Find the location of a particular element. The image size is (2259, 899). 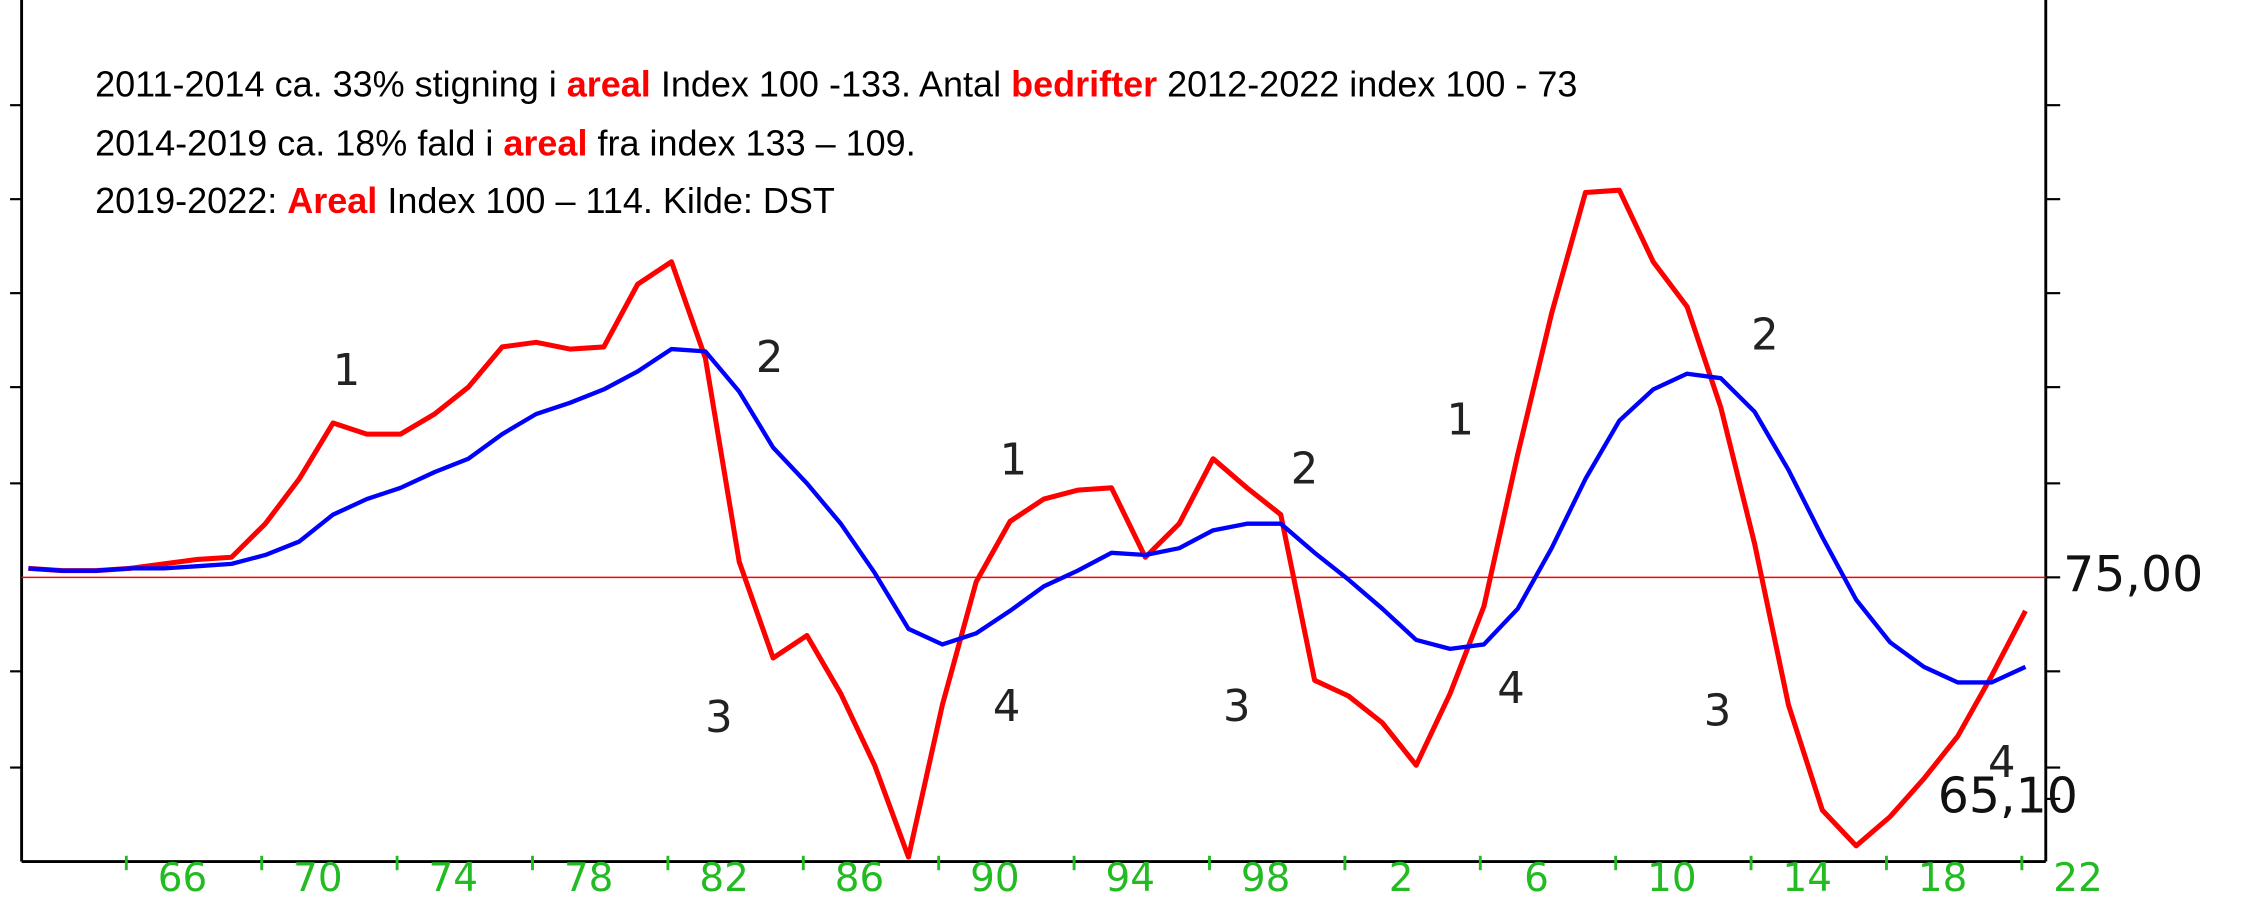

x-tick-label: 22 is located at coordinates (2077, 877).